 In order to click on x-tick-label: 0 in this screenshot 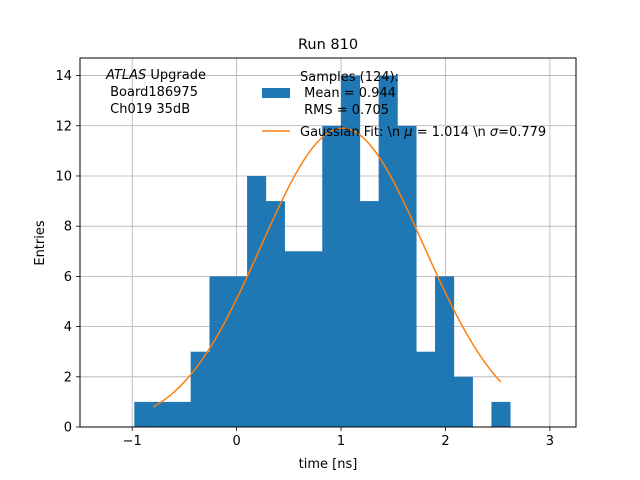, I will do `click(236, 441)`.